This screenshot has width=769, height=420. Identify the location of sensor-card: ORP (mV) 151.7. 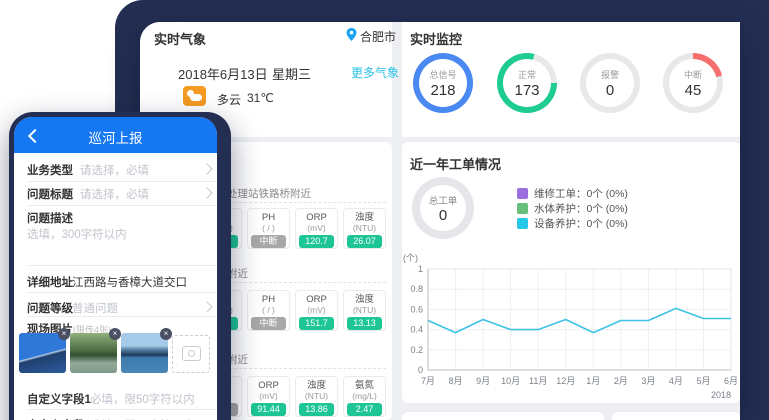
(316, 310).